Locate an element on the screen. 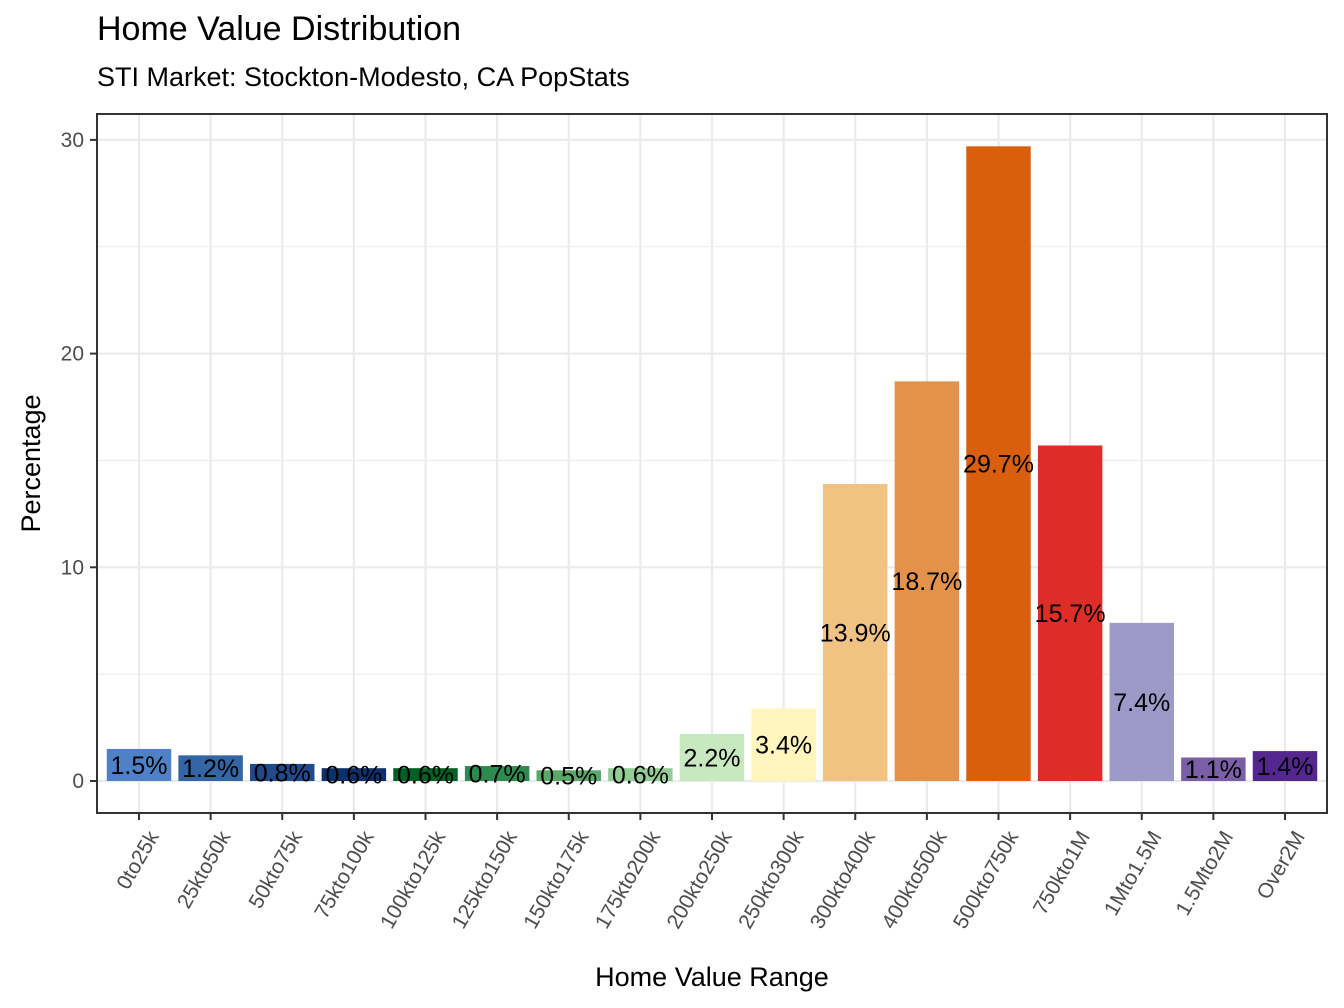 The image size is (1344, 1008). x-tick-label: 150kto175k is located at coordinates (556, 880).